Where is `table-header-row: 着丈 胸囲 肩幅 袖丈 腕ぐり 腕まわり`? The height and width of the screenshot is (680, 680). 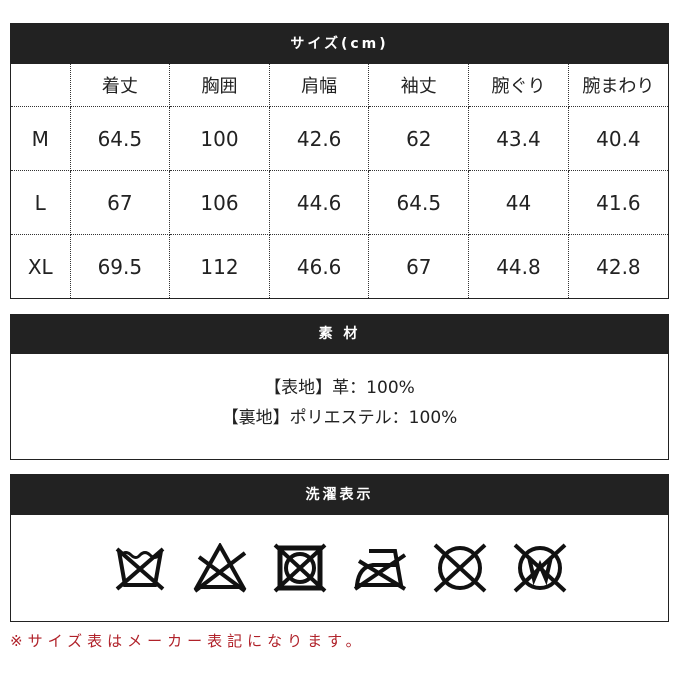 table-header-row: 着丈 胸囲 肩幅 袖丈 腕ぐり 腕まわり is located at coordinates (339, 85).